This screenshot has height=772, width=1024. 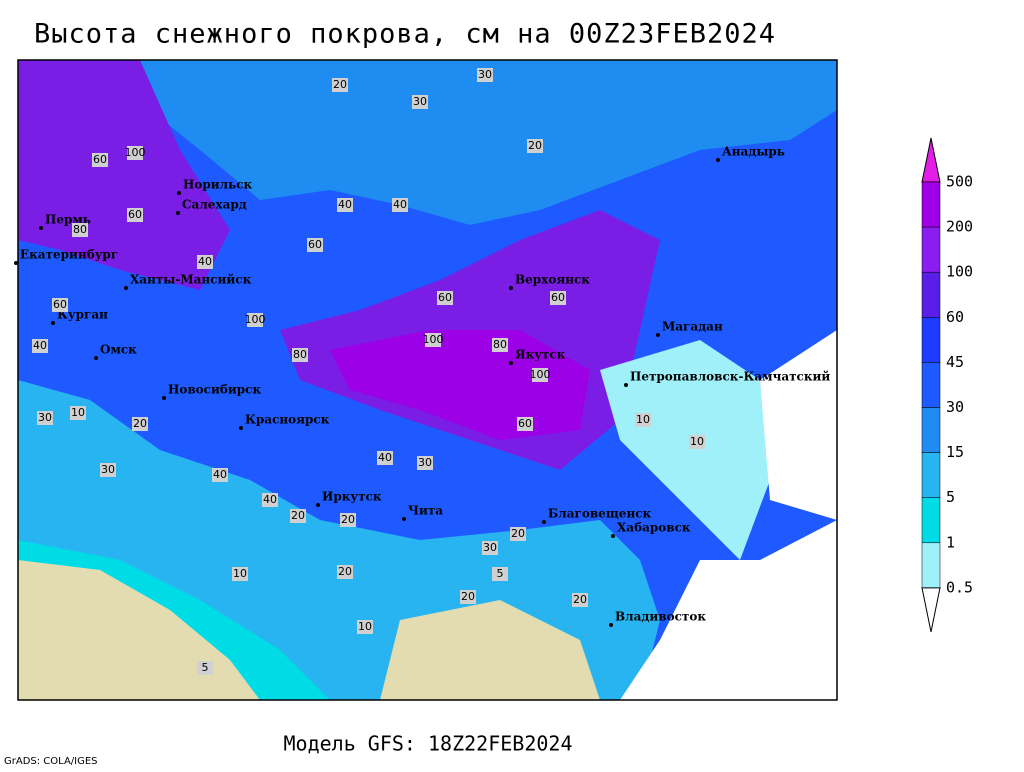 I want to click on city-label: Петропавловск-Камчатский, so click(x=730, y=377).